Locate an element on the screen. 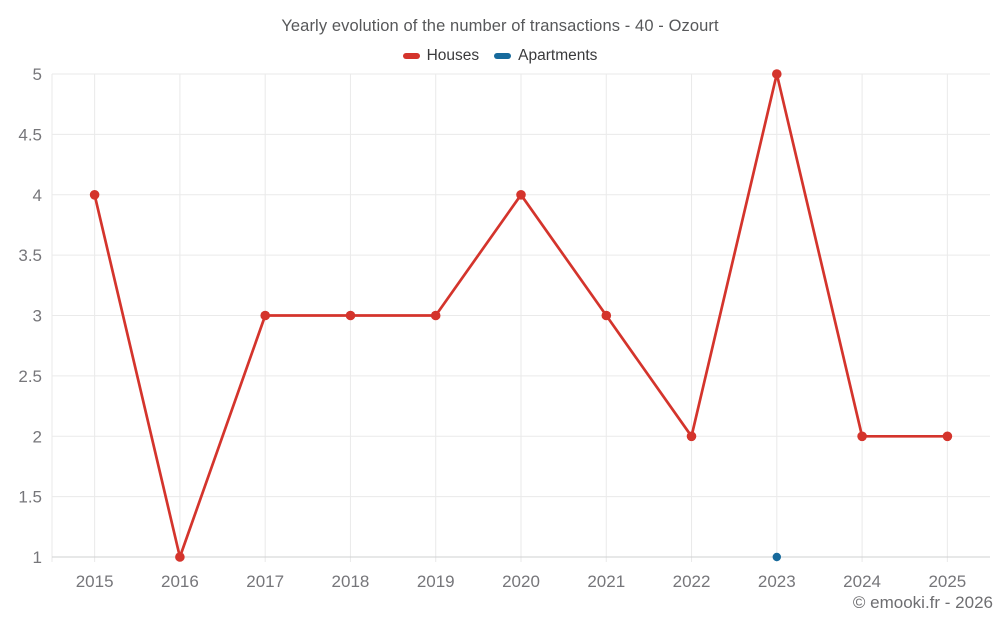 Image resolution: width=1000 pixels, height=625 pixels. y-axis-label: 2.5 is located at coordinates (30, 376).